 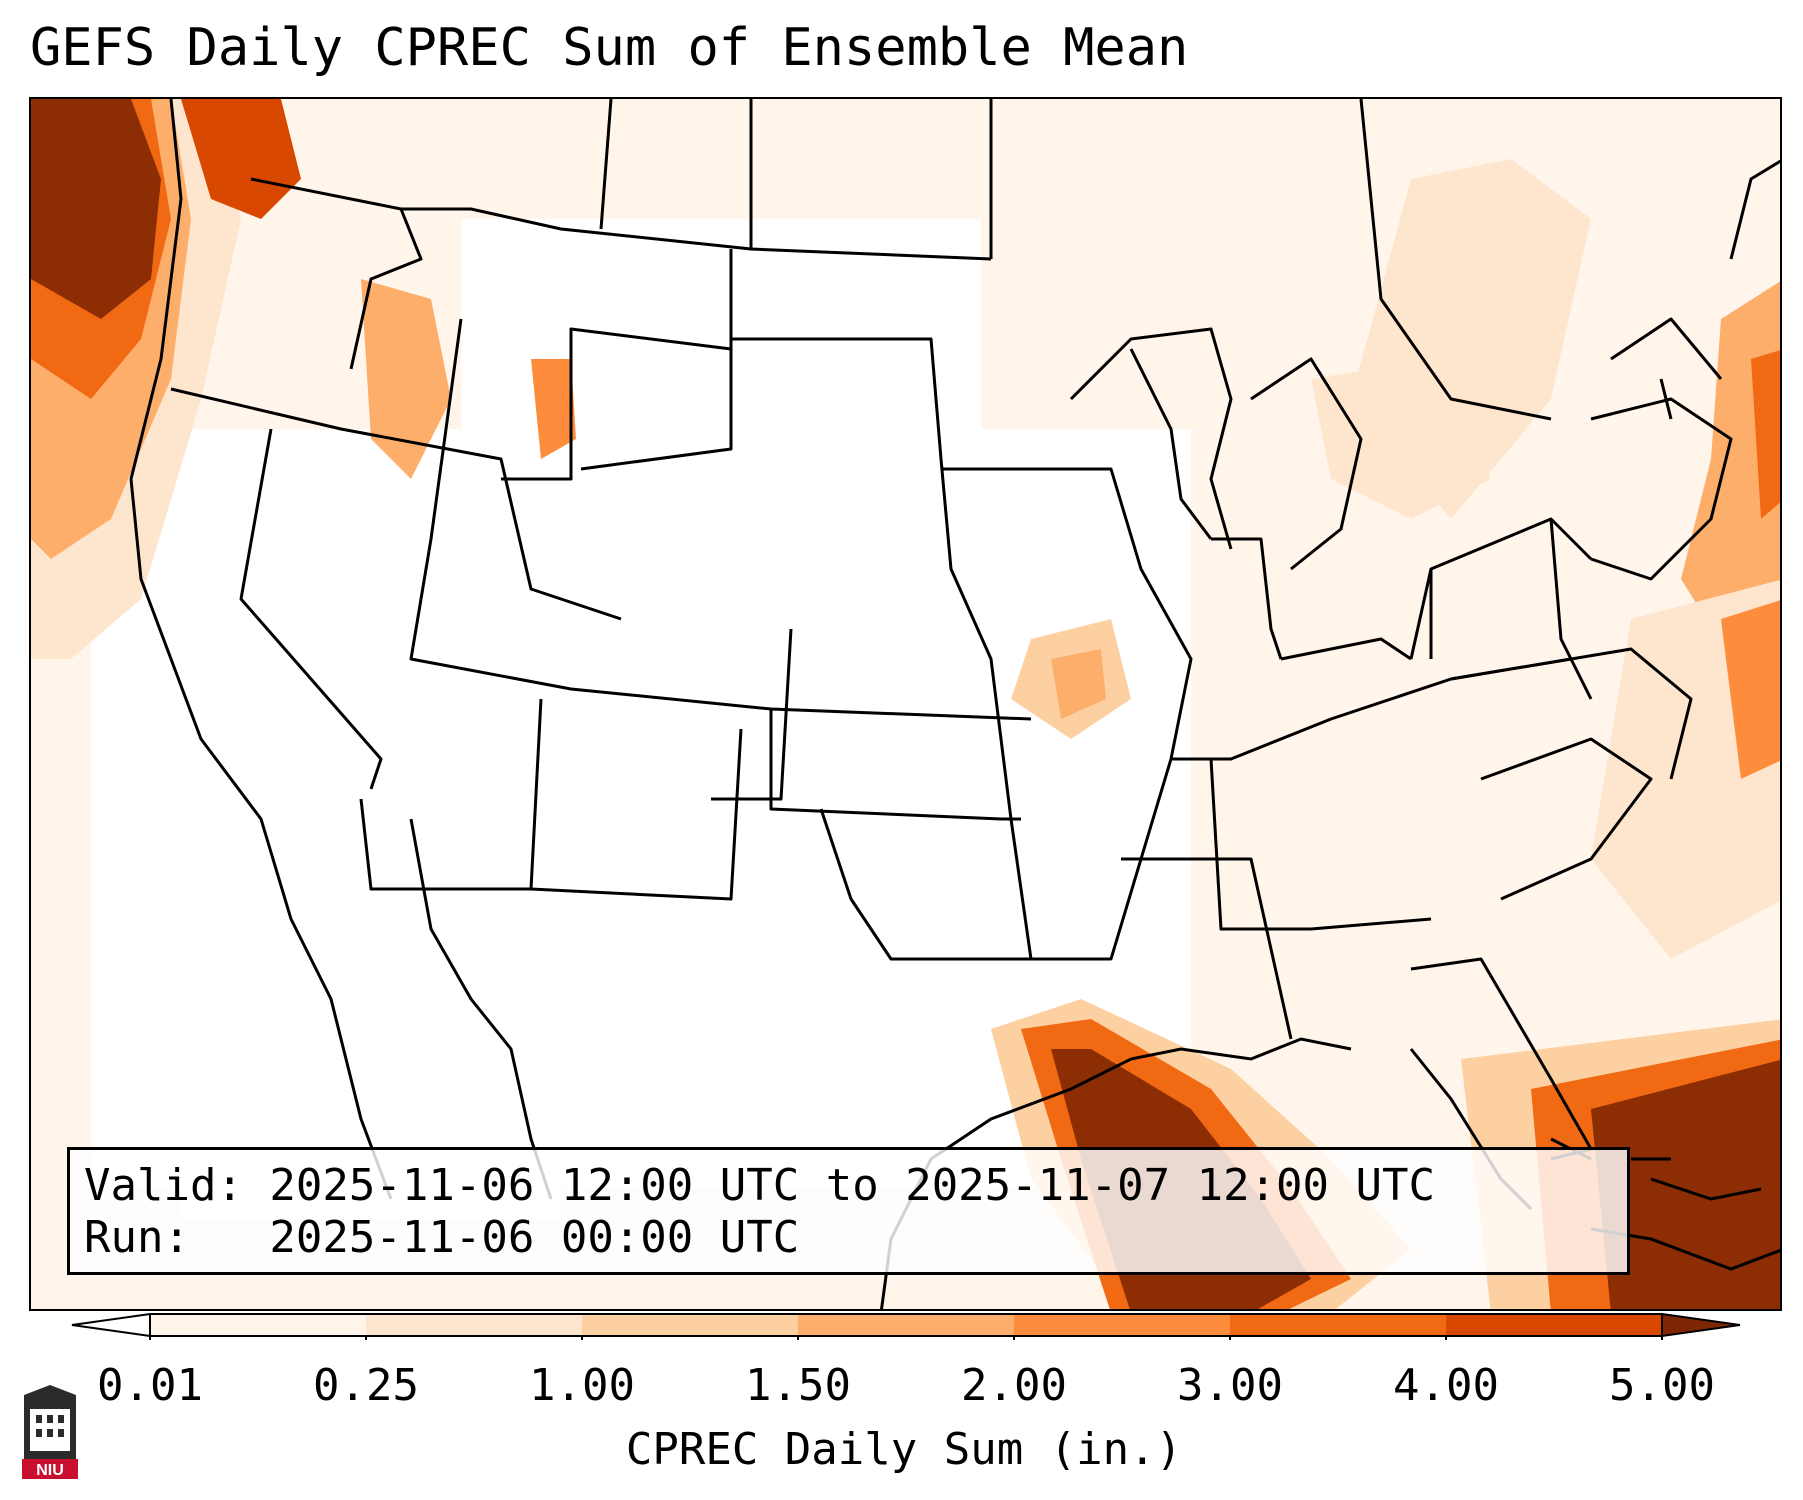 What do you see at coordinates (1701, 1325) in the screenshot?
I see `colorbar-over-extension` at bounding box center [1701, 1325].